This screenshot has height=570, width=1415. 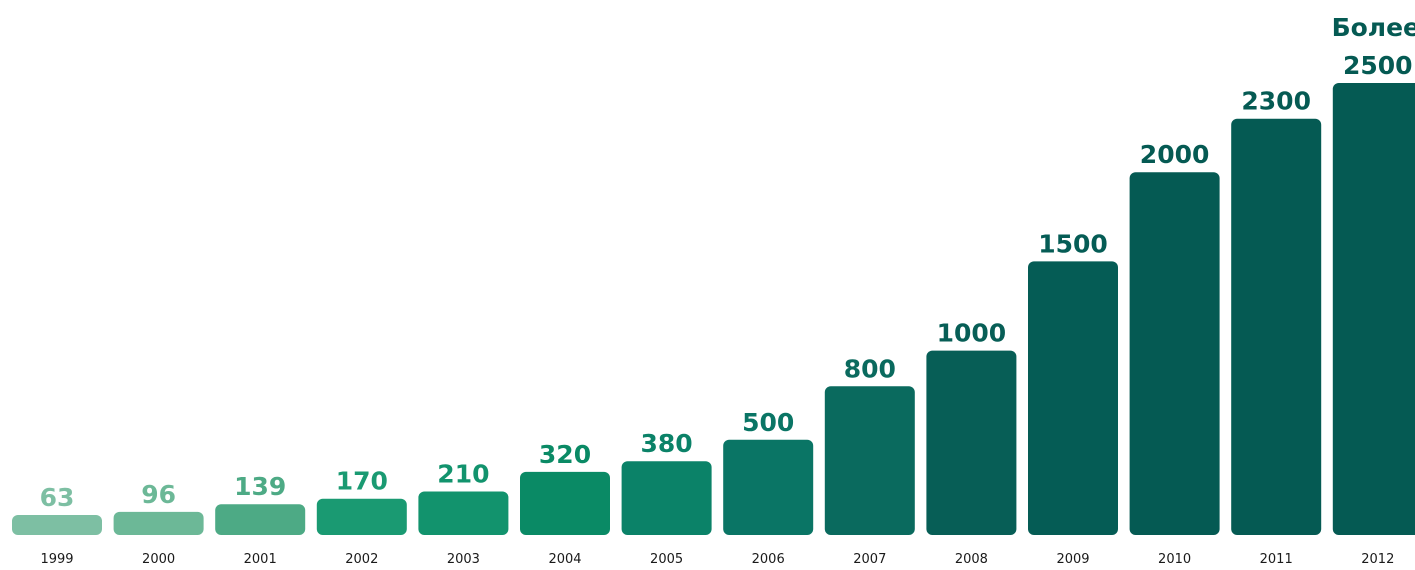 What do you see at coordinates (361, 559) in the screenshot?
I see `x-tick-2002: 2002` at bounding box center [361, 559].